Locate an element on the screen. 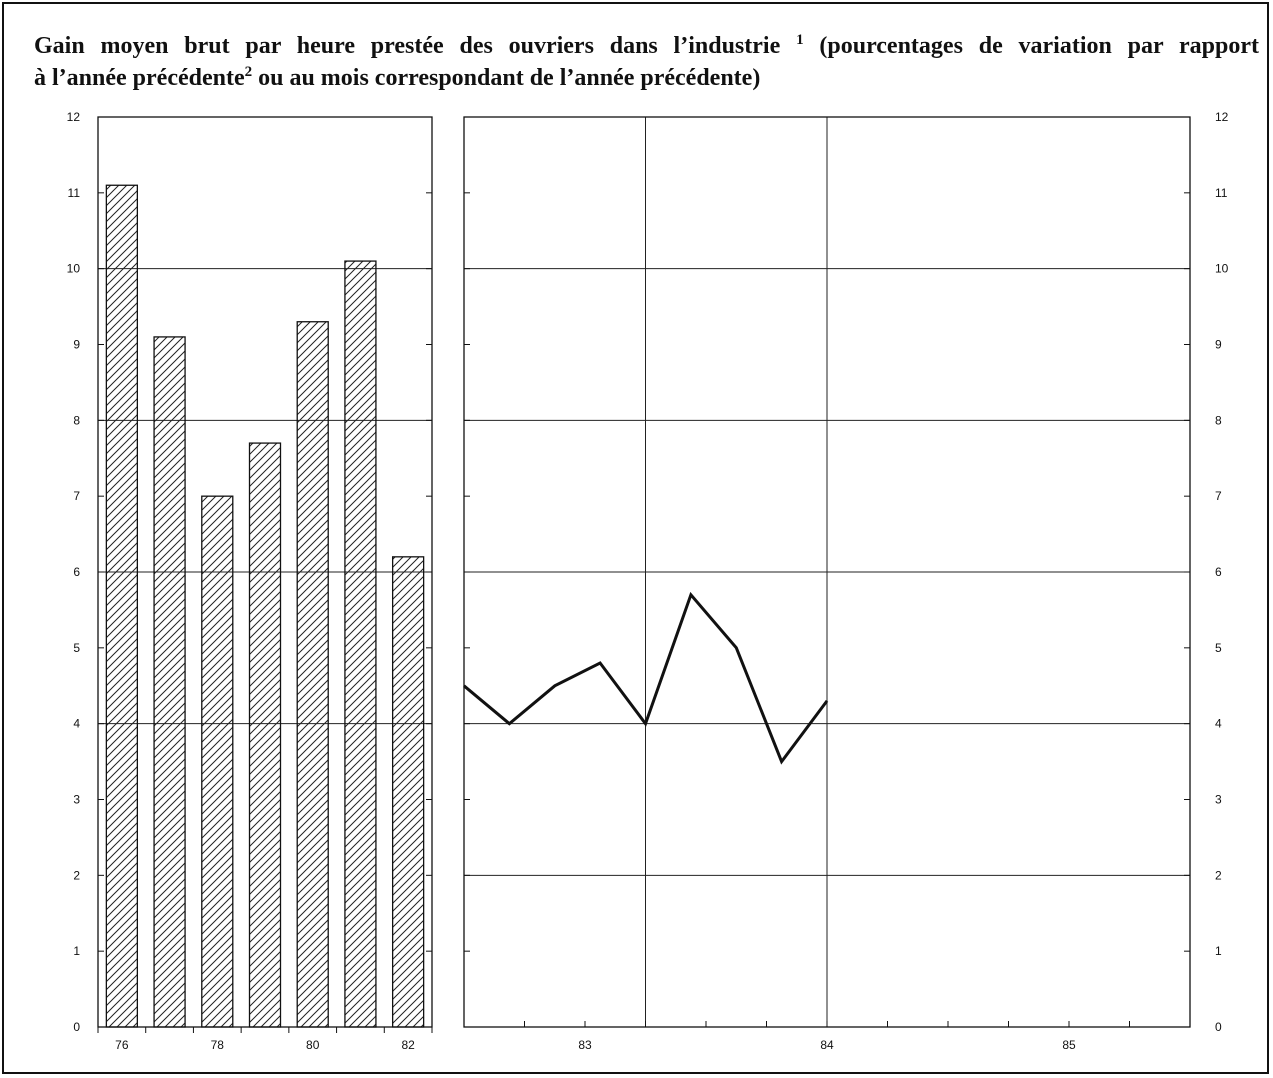 Image resolution: width=1273 pixels, height=1078 pixels. right-ytick-label-5: 5 is located at coordinates (1218, 648).